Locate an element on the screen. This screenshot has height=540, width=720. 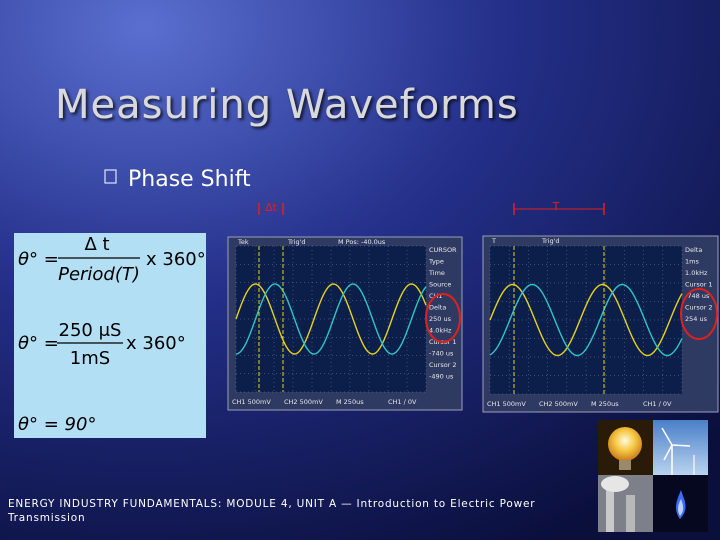
scope-menu-item: Source is located at coordinates (440, 285).